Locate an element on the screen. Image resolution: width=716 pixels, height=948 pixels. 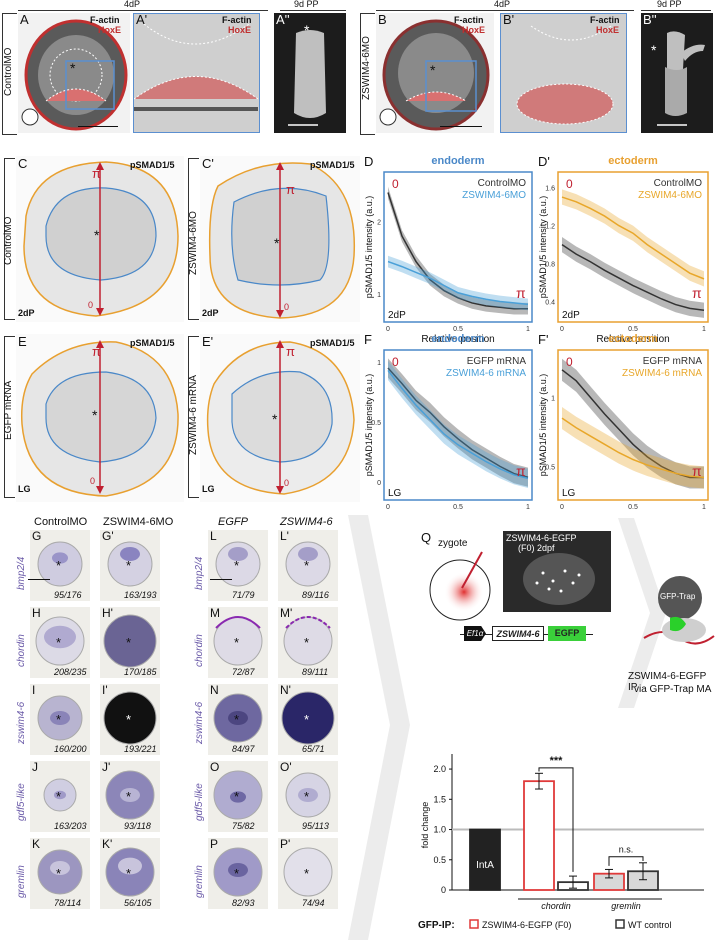
side-label-c: ControlMO is located at coordinates (8, 240).